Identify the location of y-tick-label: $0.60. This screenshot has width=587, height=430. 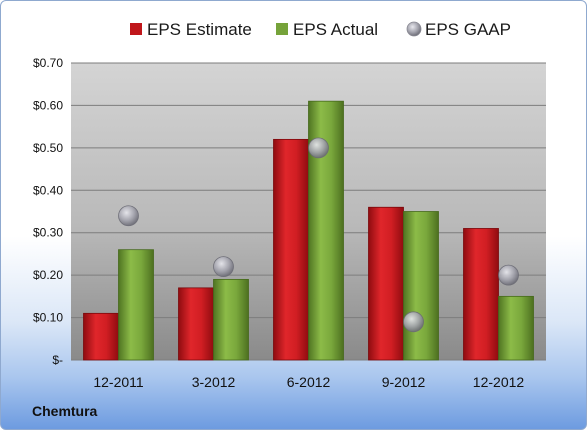
(48, 105).